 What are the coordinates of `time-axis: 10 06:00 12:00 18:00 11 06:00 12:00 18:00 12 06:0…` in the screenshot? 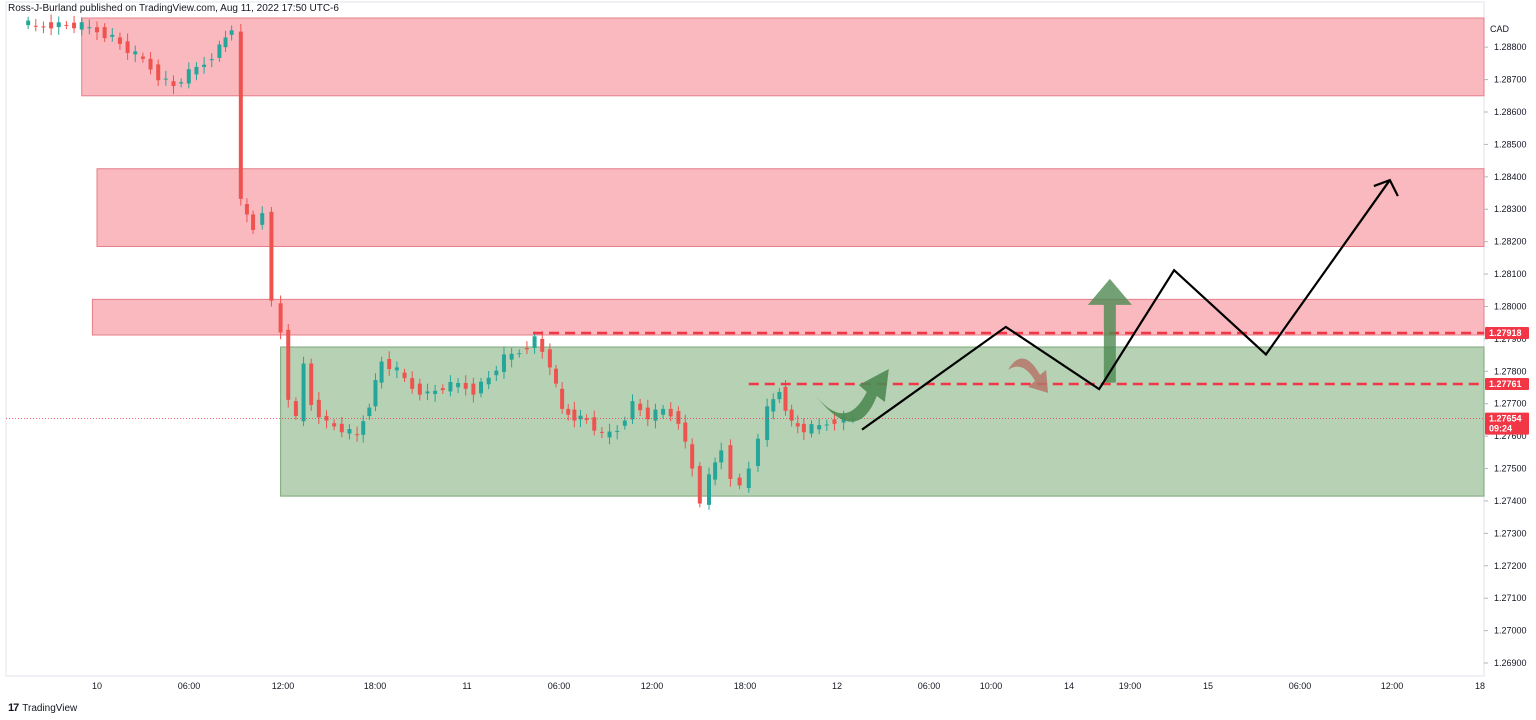 It's located at (745, 683).